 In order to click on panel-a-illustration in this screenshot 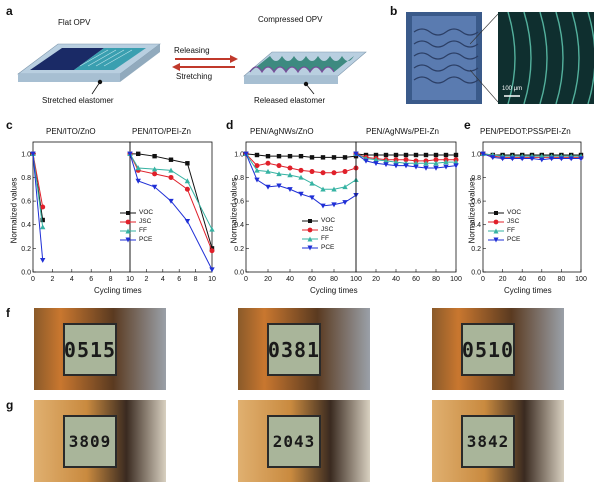, I will do `click(192, 69)`.